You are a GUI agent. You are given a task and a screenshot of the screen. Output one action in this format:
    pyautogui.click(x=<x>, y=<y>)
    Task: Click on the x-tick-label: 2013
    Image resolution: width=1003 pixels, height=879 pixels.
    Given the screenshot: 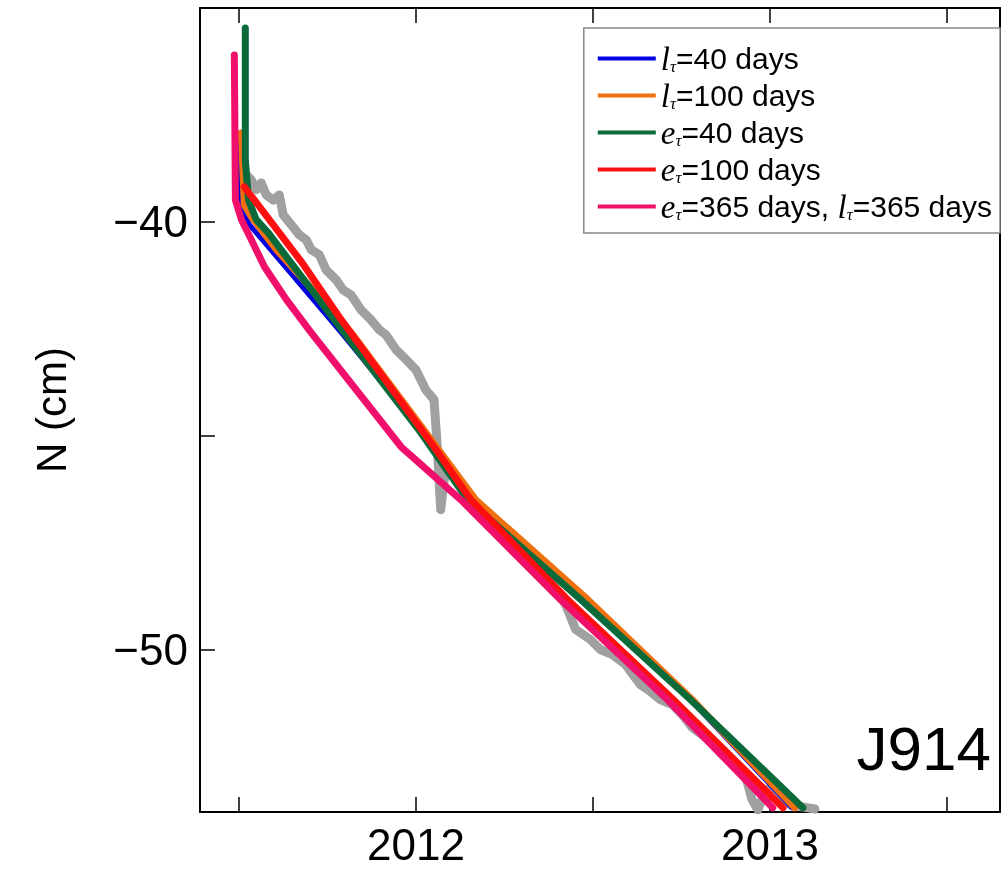 What is the action you would take?
    pyautogui.click(x=769, y=844)
    